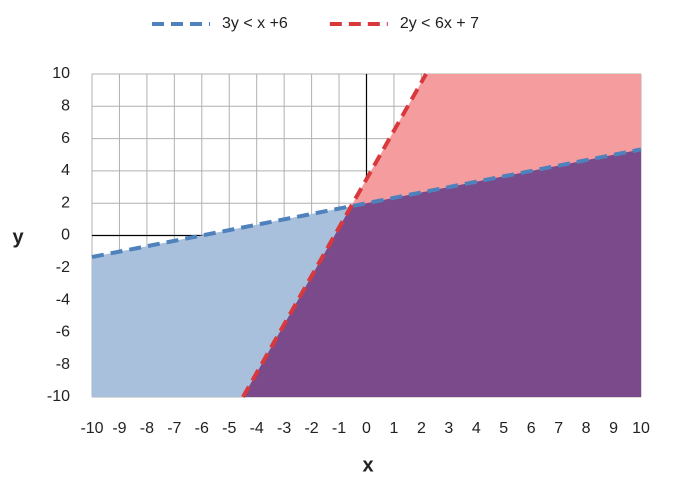  What do you see at coordinates (476, 428) in the screenshot?
I see `x-tick-label: 4` at bounding box center [476, 428].